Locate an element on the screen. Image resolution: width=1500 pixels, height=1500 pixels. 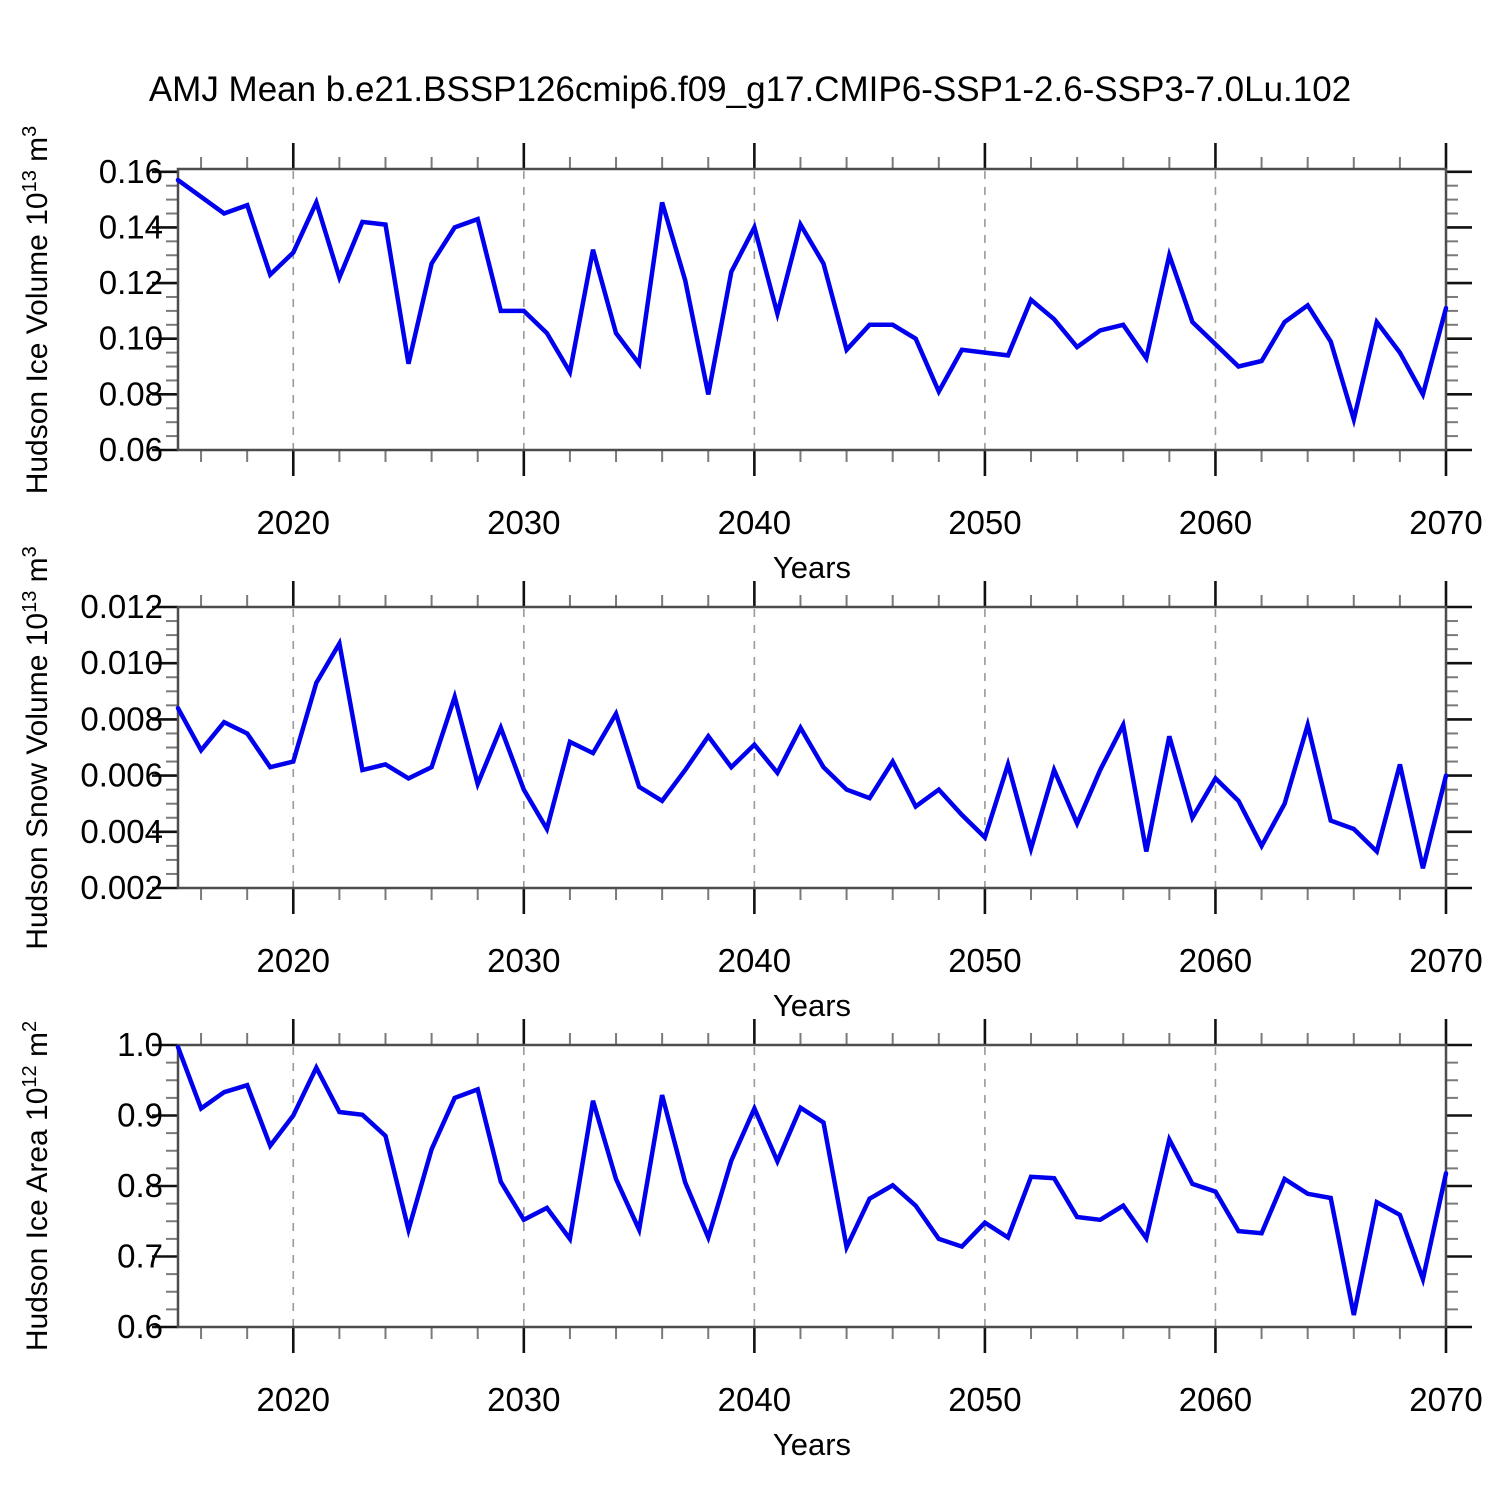
y-tick-label: 0.008 is located at coordinates (121, 718).